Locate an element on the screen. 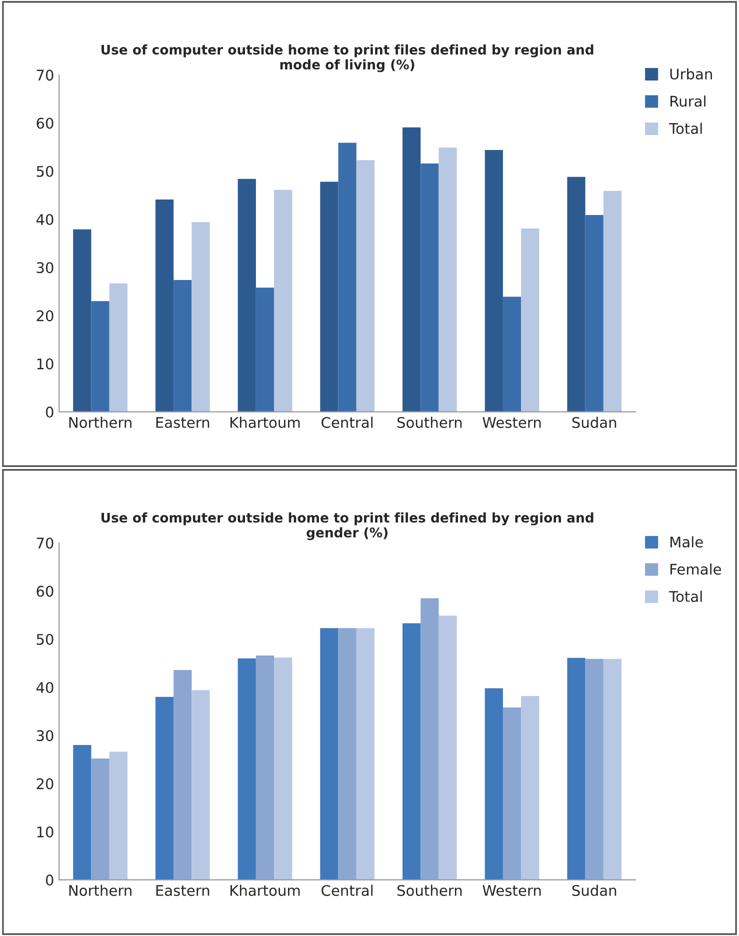 This screenshot has width=739, height=936. legend-label: Rural is located at coordinates (688, 101).